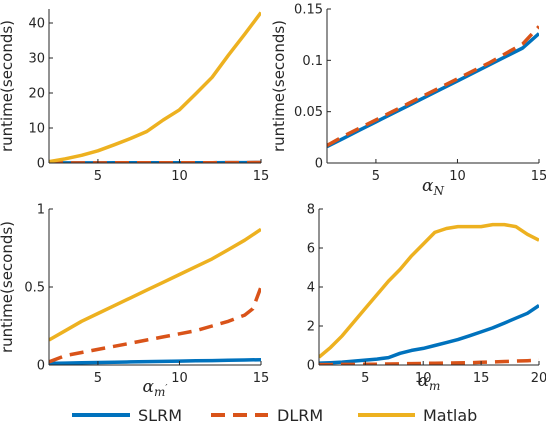  I want to click on x-axis-label: αm, so click(429, 382).